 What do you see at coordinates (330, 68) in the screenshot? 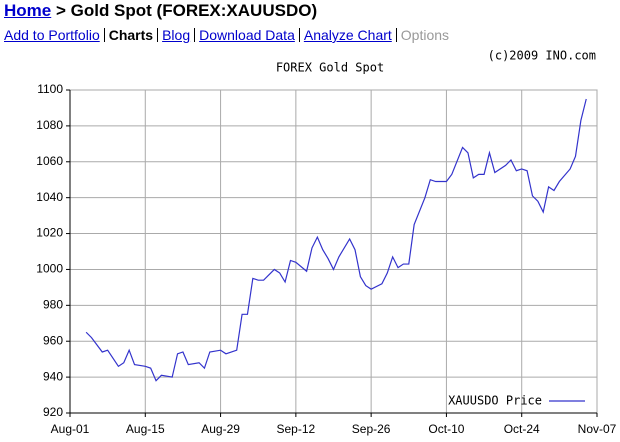
I see `chart-title: FOREX Gold Spot` at bounding box center [330, 68].